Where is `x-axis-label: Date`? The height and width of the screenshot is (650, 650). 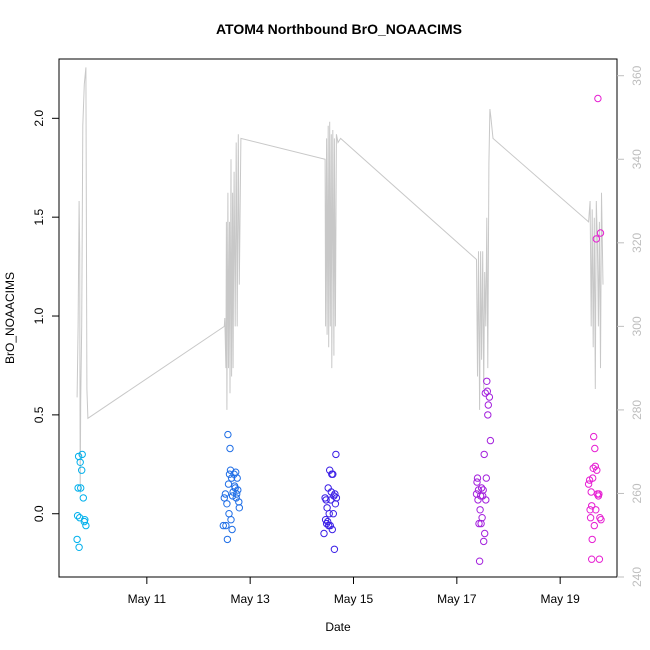
x-axis-label: Date is located at coordinates (338, 627).